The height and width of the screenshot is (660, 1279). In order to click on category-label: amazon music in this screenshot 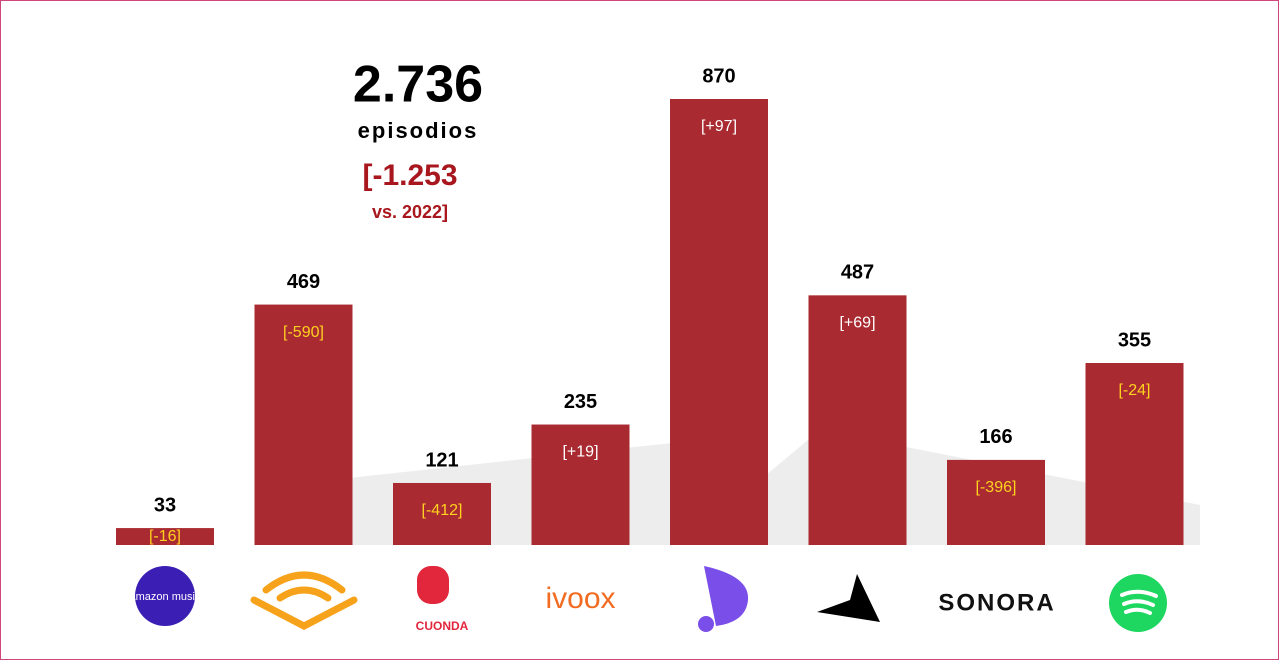, I will do `click(165, 597)`.